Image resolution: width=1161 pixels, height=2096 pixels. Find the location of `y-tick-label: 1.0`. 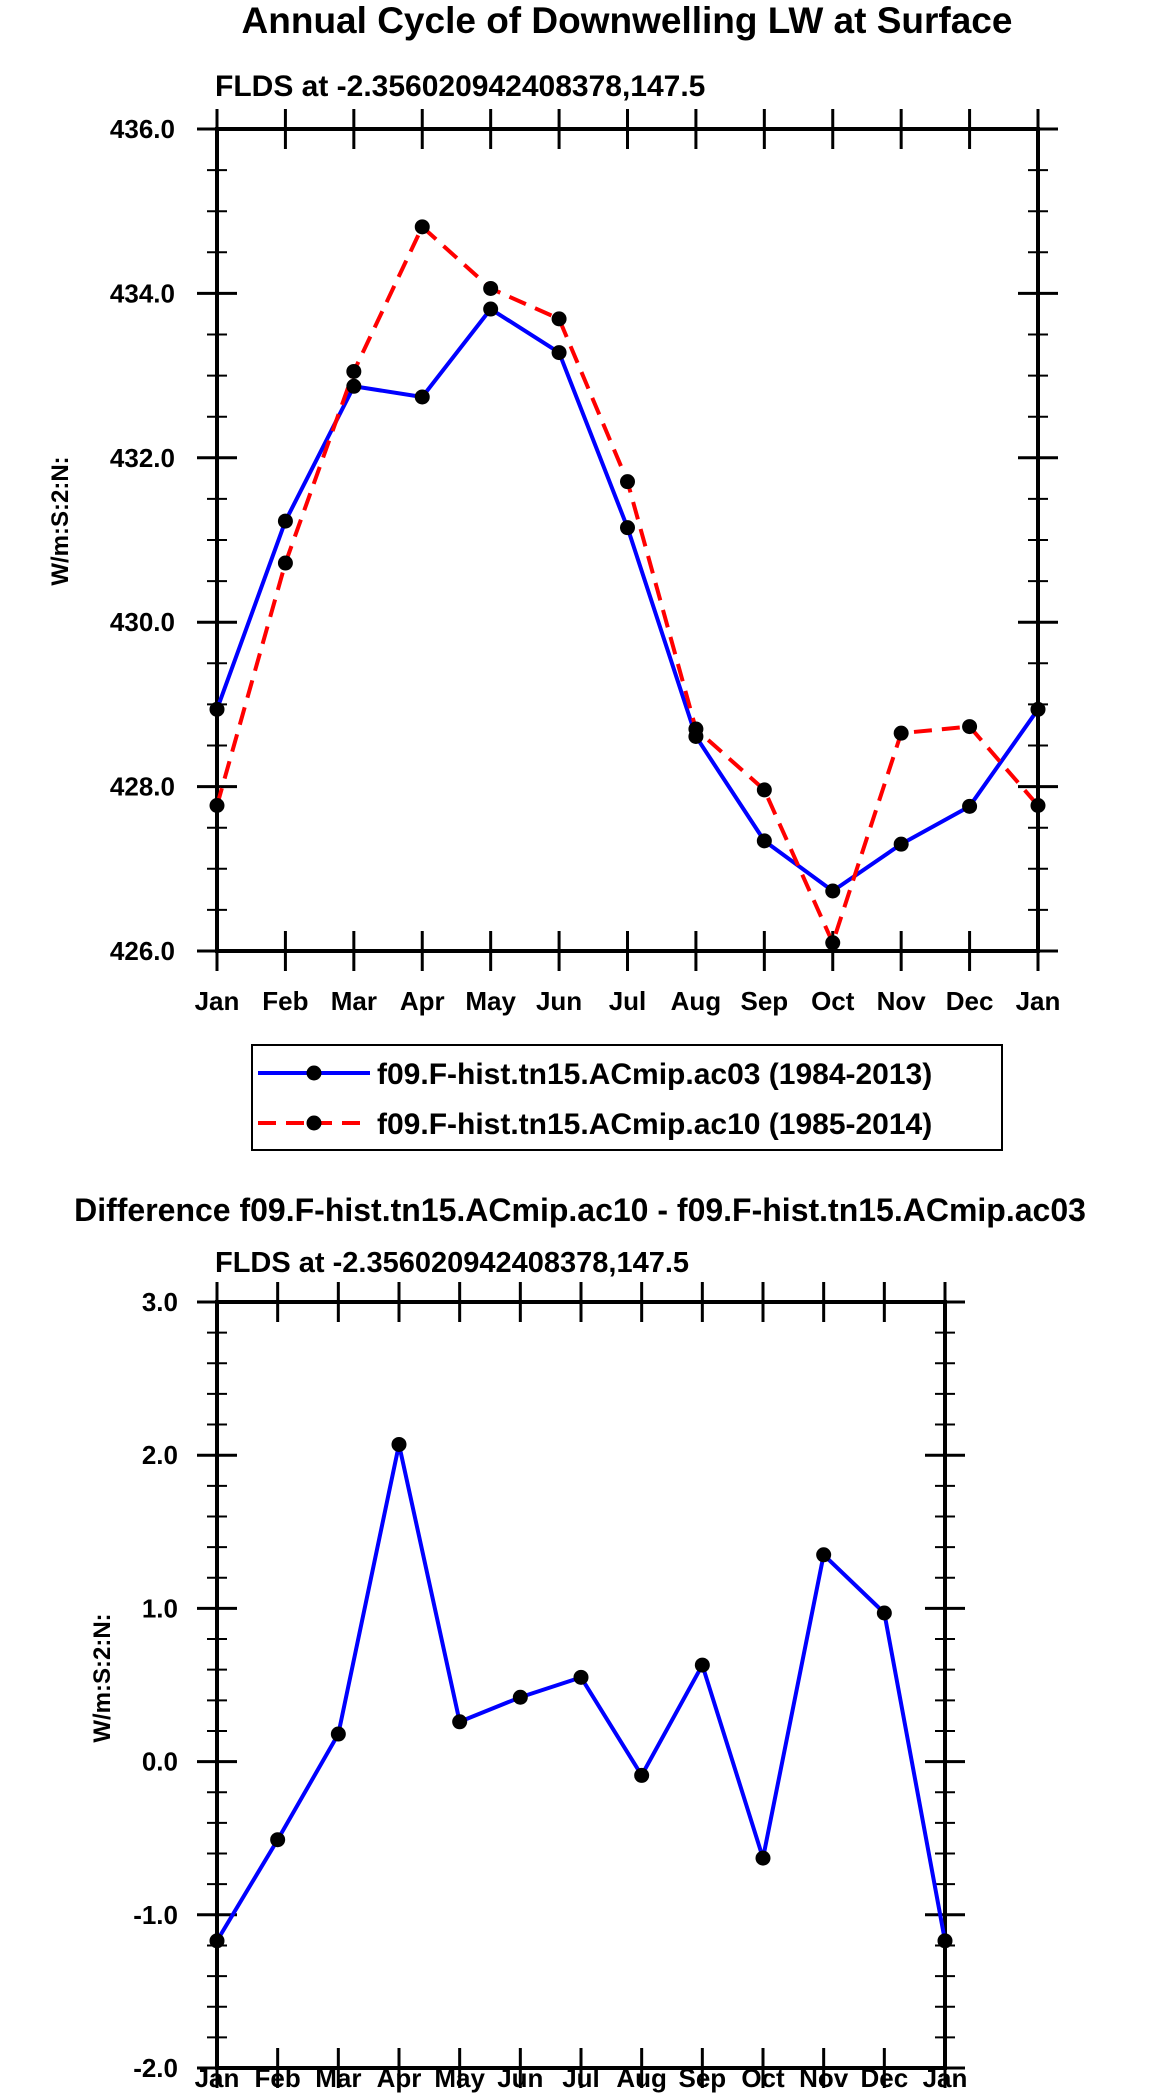

y-tick-label: 1.0 is located at coordinates (160, 1608).